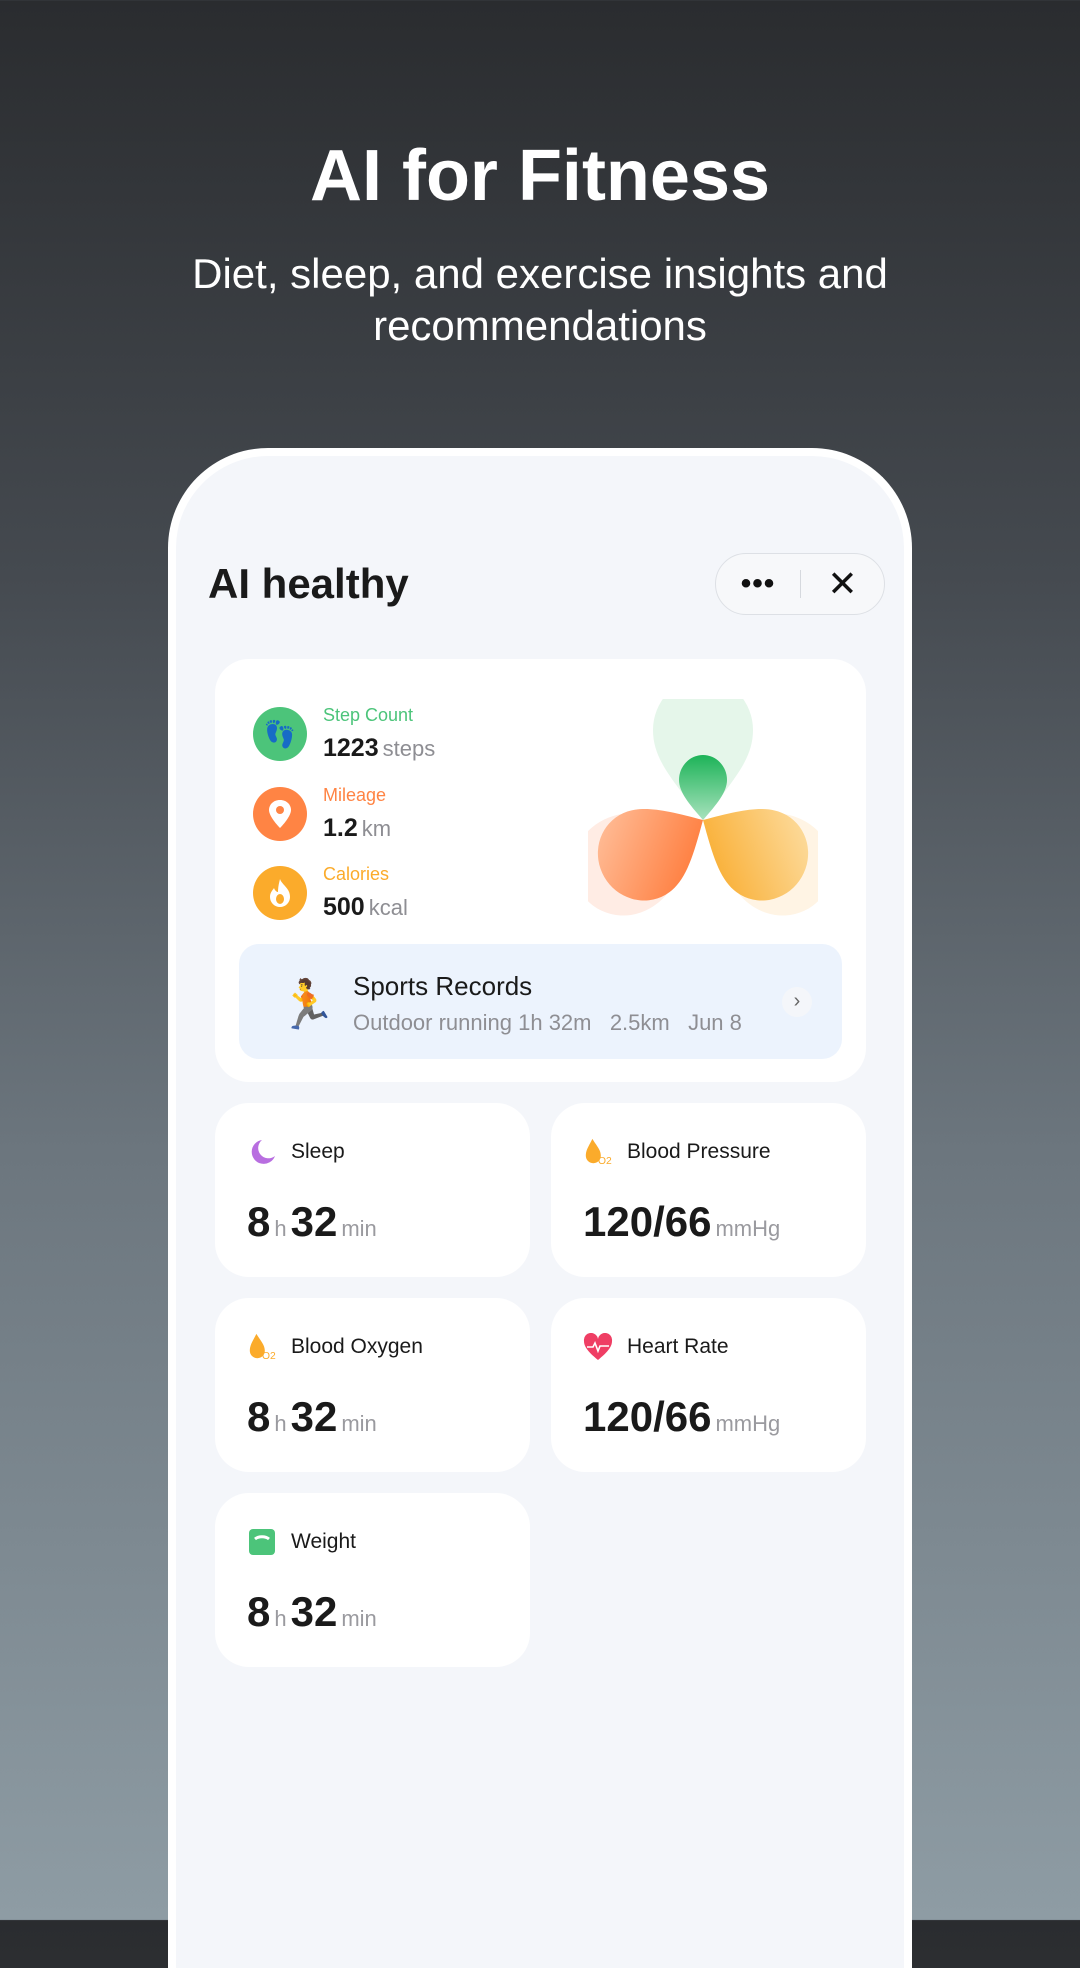  I want to click on metric-card-sleep: Sleep 8 h32 min, so click(372, 1190).